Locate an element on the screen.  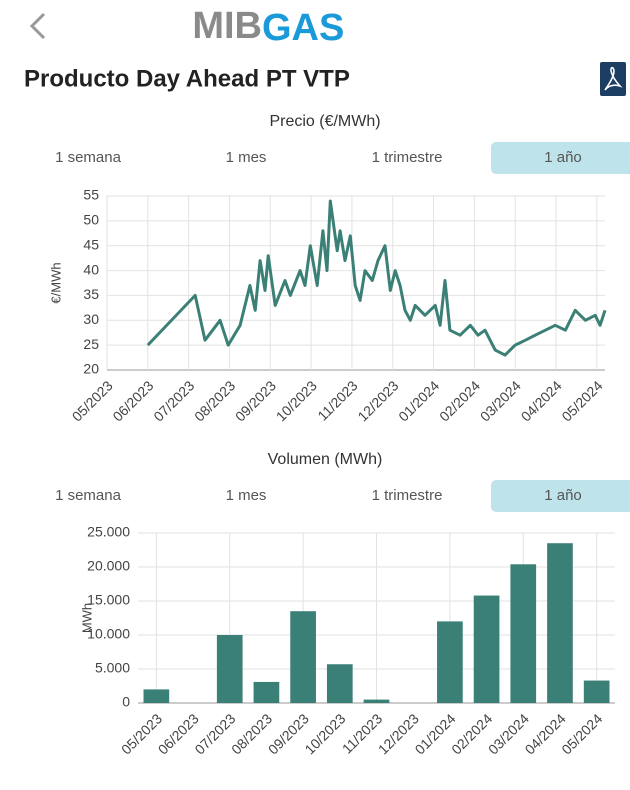
y-tick-label: 40 is located at coordinates (91, 269).